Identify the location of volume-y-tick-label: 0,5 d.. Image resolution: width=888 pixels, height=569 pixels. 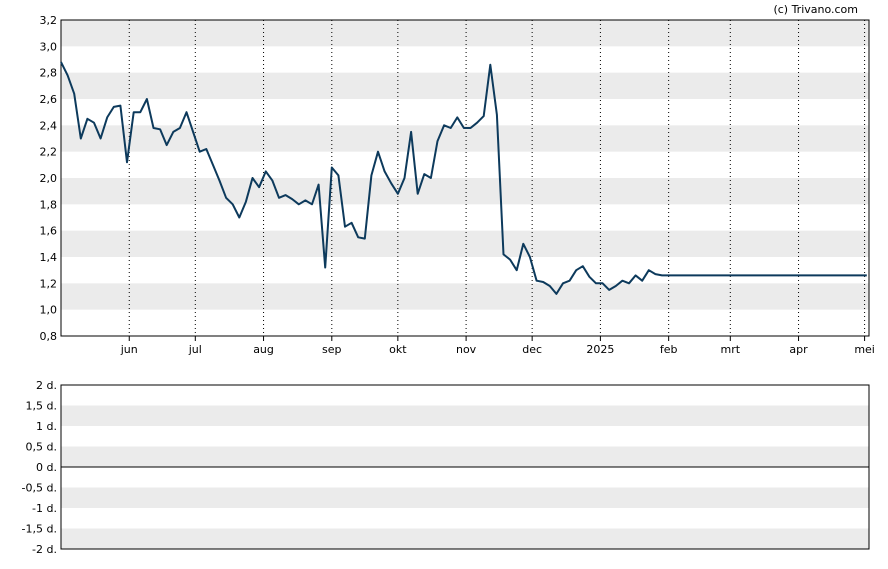
(41, 447).